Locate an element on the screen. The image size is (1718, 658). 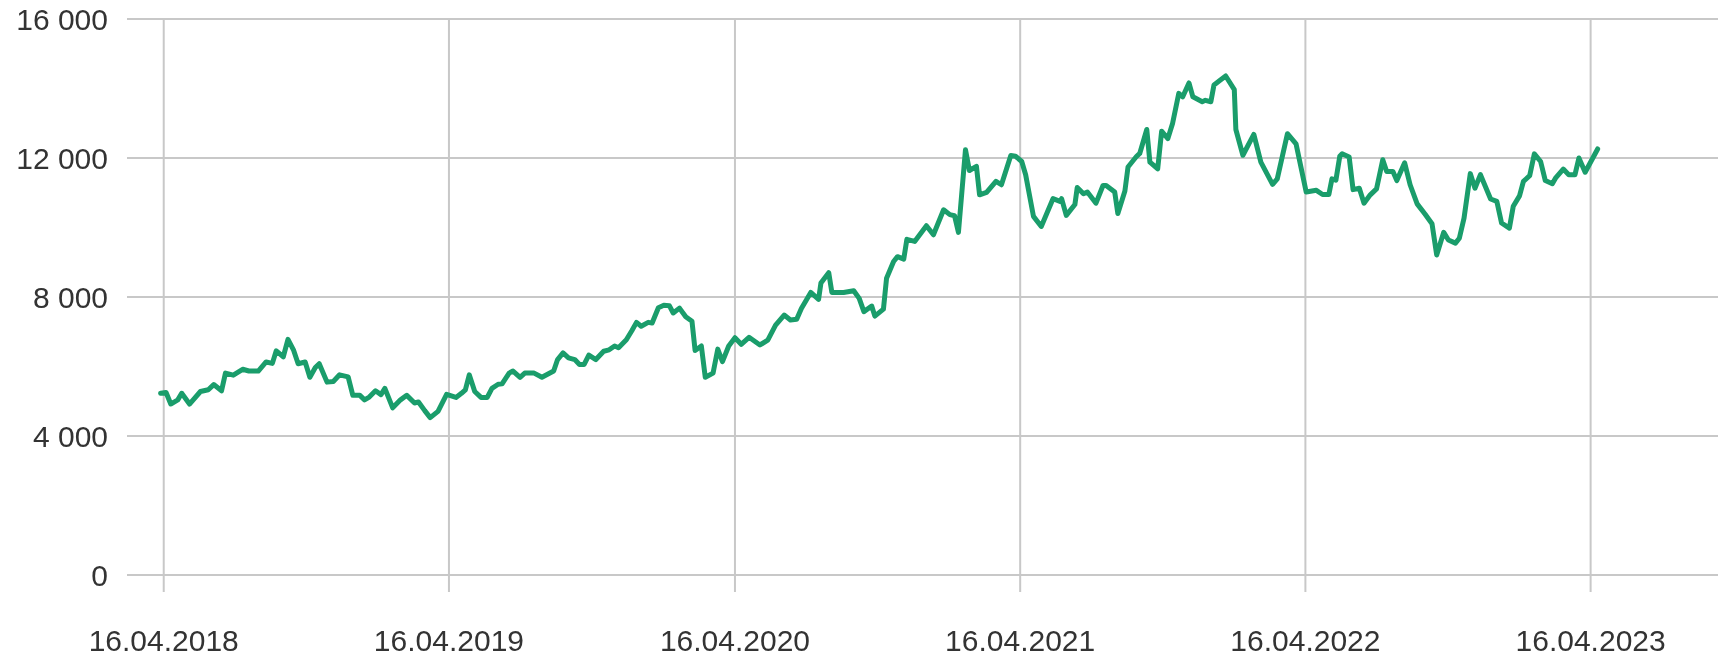
x-tick-label: 16.04.2019 is located at coordinates (449, 640).